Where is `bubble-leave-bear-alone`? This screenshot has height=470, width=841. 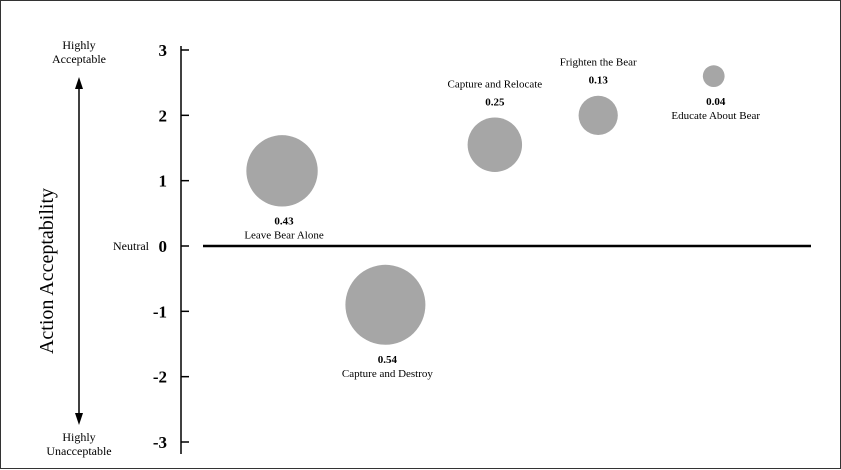 bubble-leave-bear-alone is located at coordinates (282, 171).